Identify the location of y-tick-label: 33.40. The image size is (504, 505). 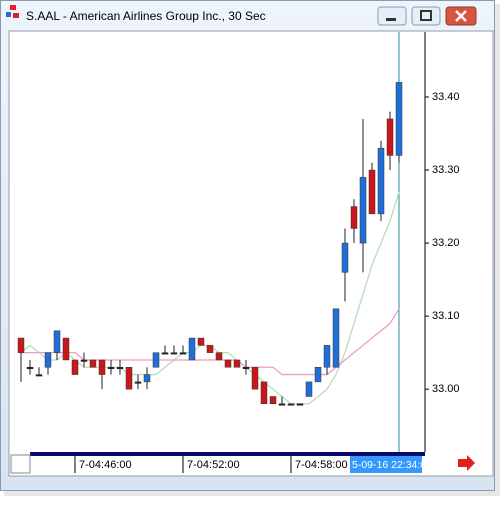
(446, 97).